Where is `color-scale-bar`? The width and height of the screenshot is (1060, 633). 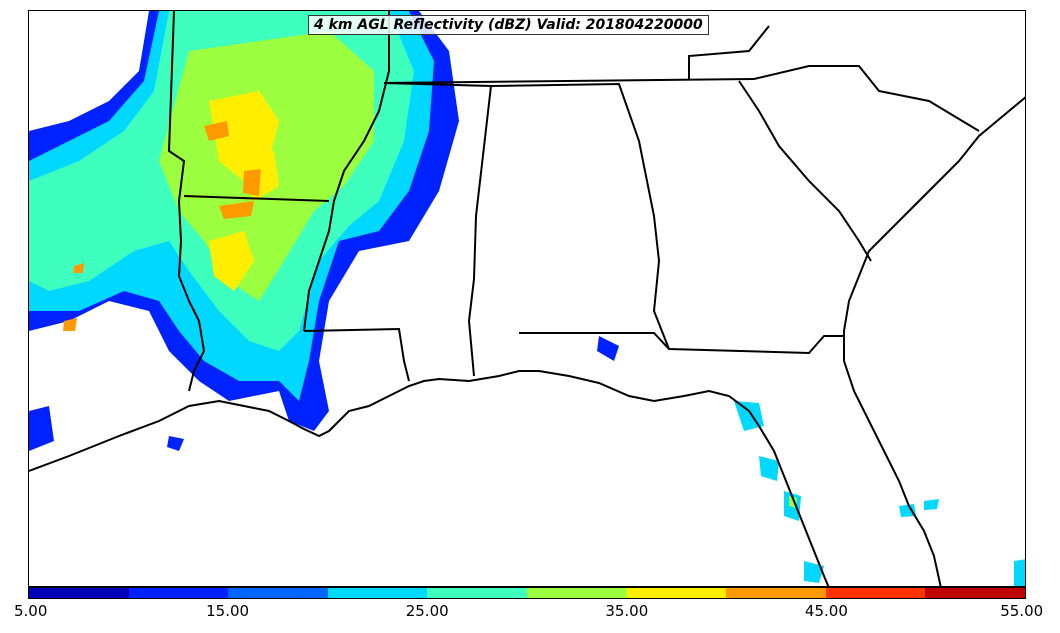 color-scale-bar is located at coordinates (527, 593).